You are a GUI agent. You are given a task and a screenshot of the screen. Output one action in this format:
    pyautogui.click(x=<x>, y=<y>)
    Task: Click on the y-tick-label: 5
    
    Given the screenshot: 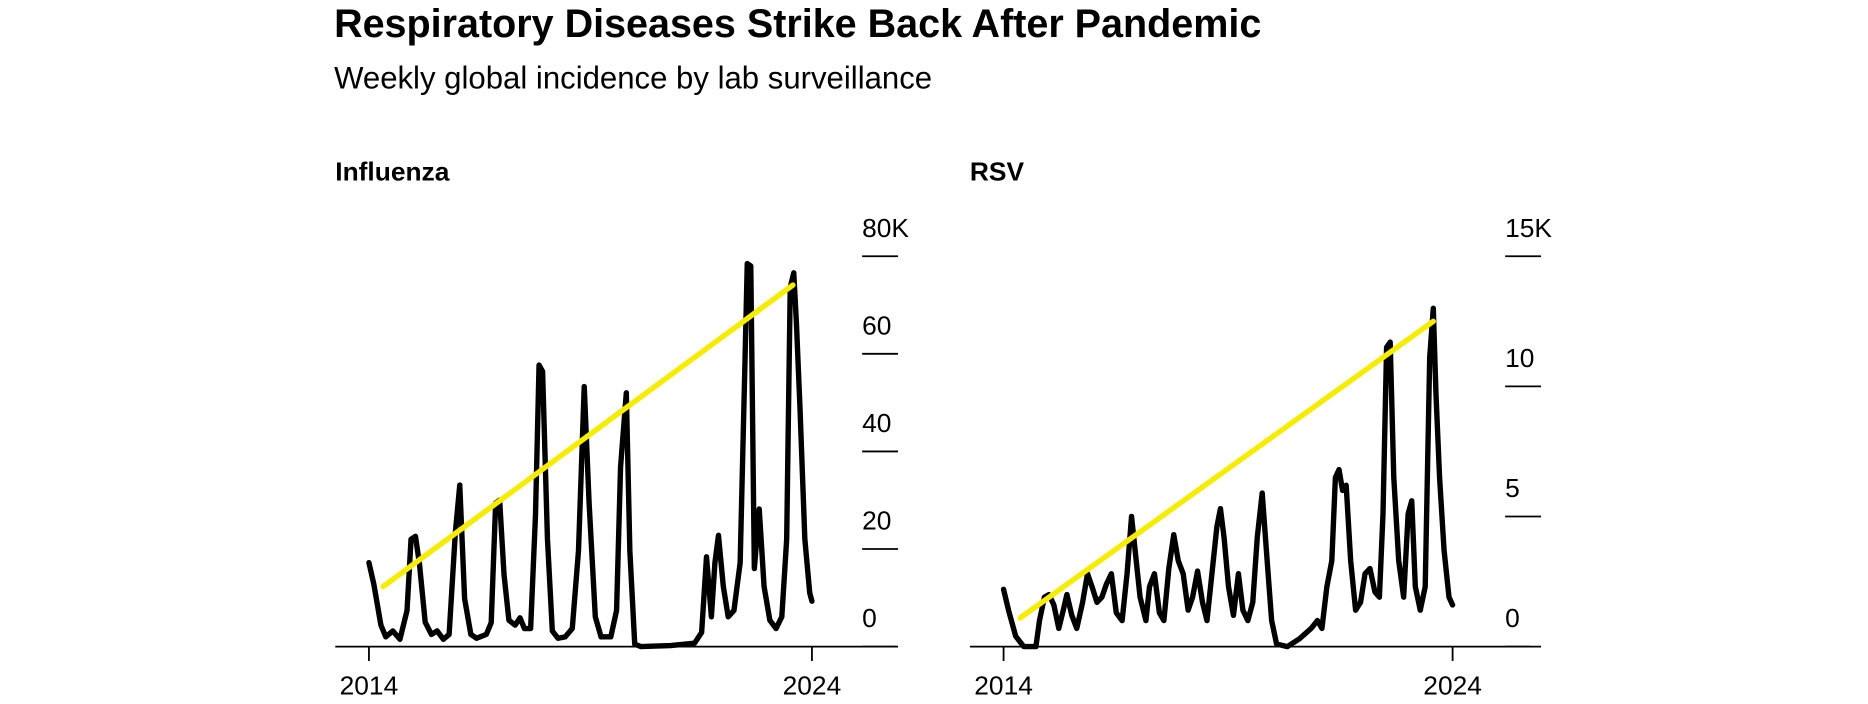 What is the action you would take?
    pyautogui.click(x=1512, y=488)
    